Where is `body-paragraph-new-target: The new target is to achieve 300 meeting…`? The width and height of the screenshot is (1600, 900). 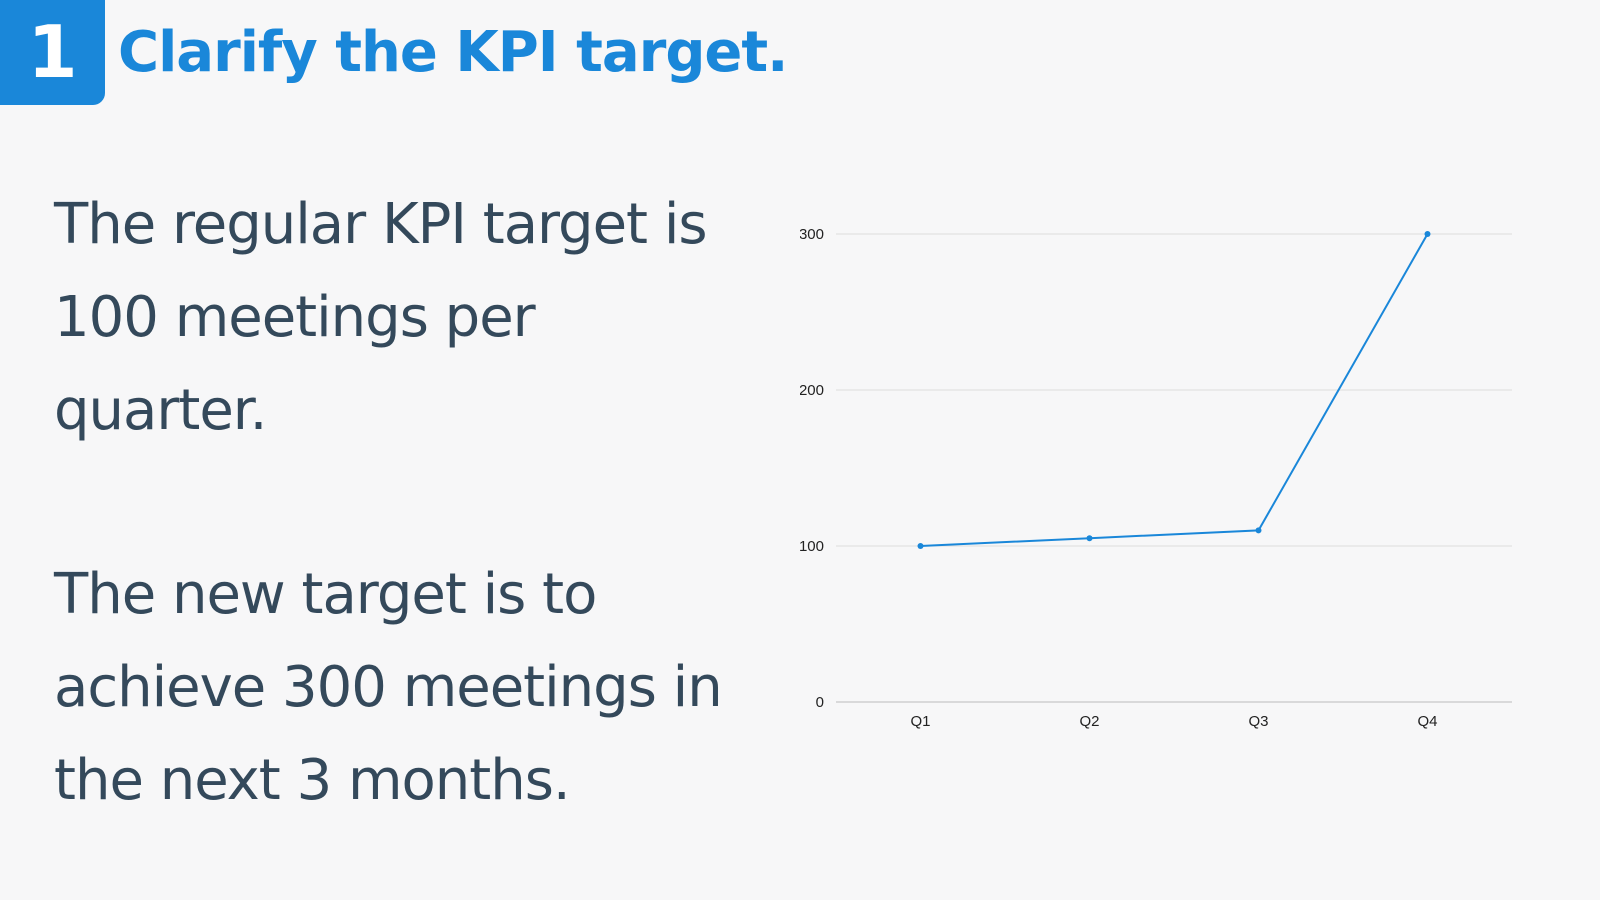 body-paragraph-new-target: The new target is to achieve 300 meeting… is located at coordinates (388, 687).